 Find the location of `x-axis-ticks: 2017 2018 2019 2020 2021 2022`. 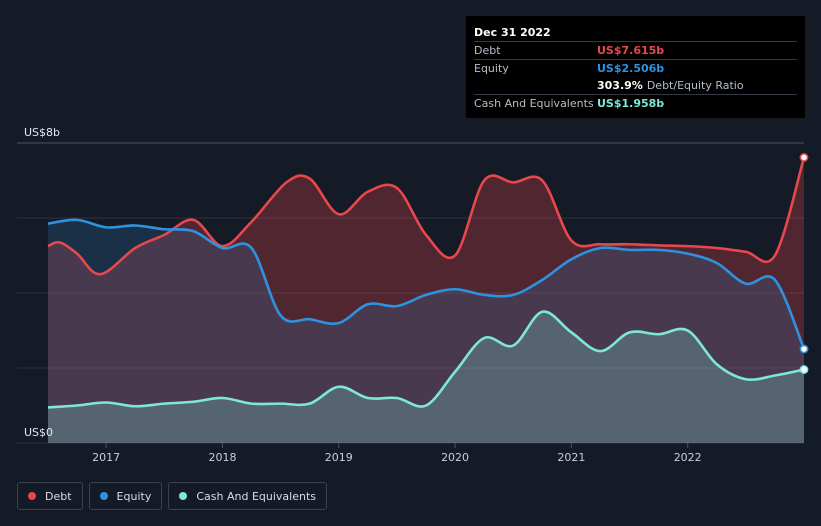

x-axis-ticks: 2017 2018 2019 2020 2021 2022 is located at coordinates (397, 453).